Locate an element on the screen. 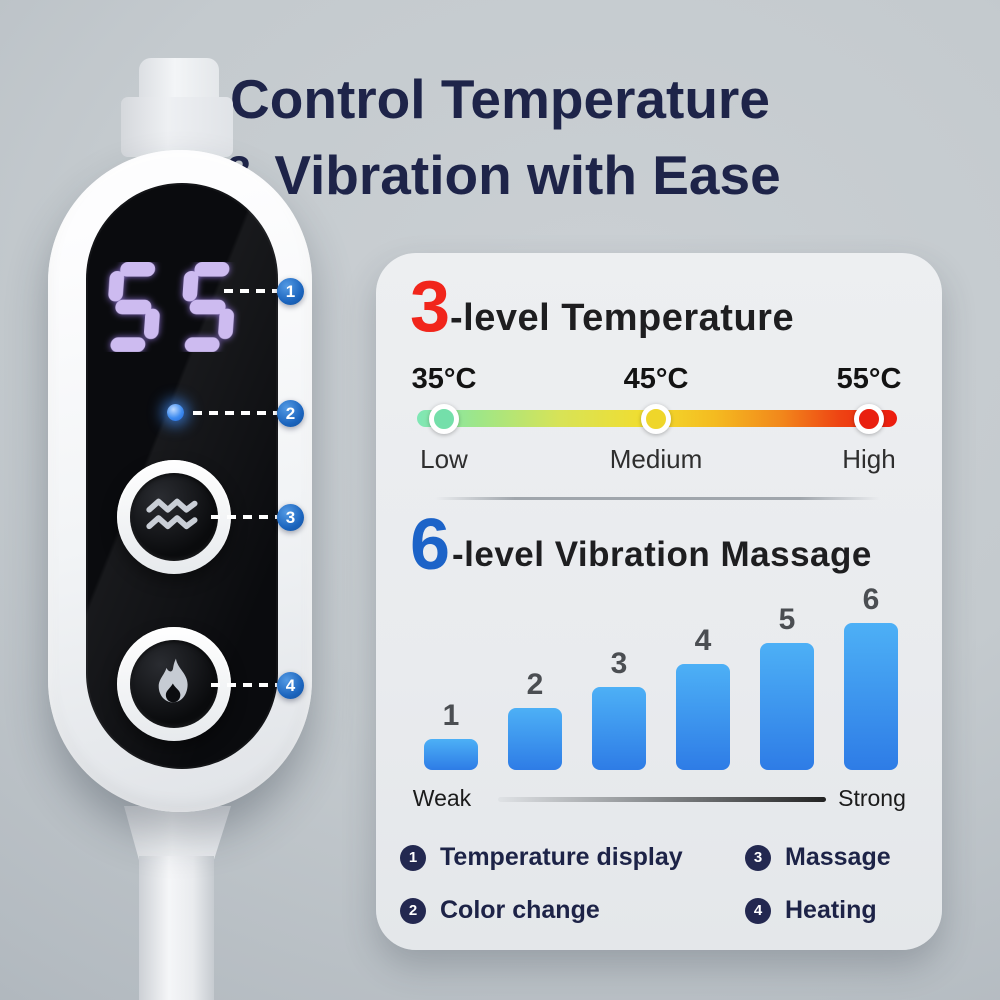  legend-label: Temperature display is located at coordinates (561, 857).